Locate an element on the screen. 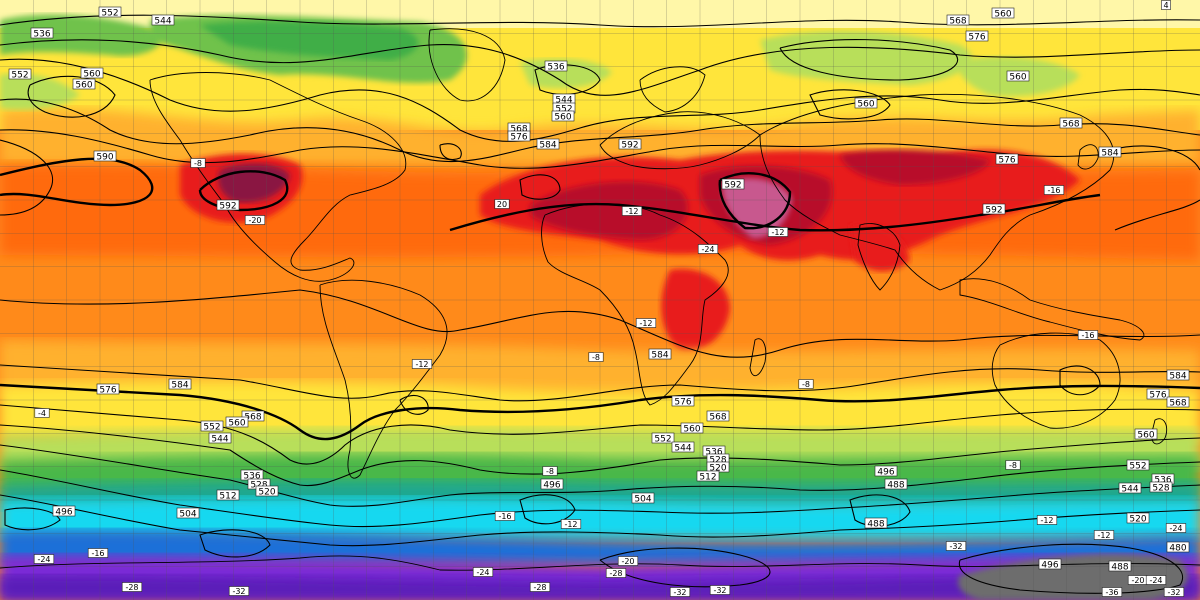  label-text: 536 is located at coordinates (713, 452).